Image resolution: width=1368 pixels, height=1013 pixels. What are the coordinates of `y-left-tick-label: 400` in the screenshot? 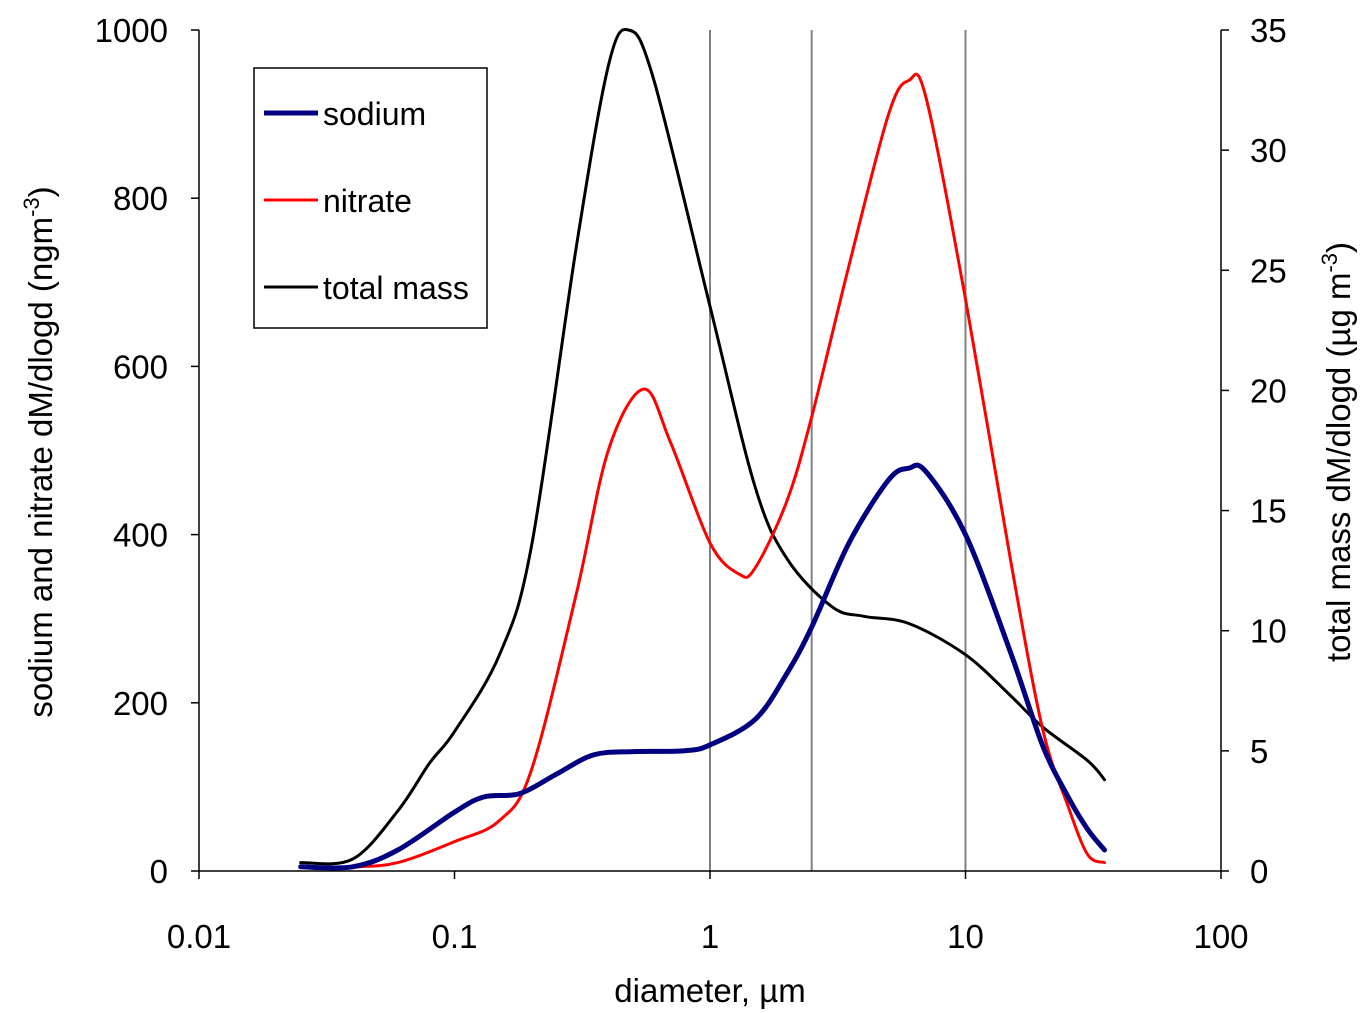 It's located at (140, 535).